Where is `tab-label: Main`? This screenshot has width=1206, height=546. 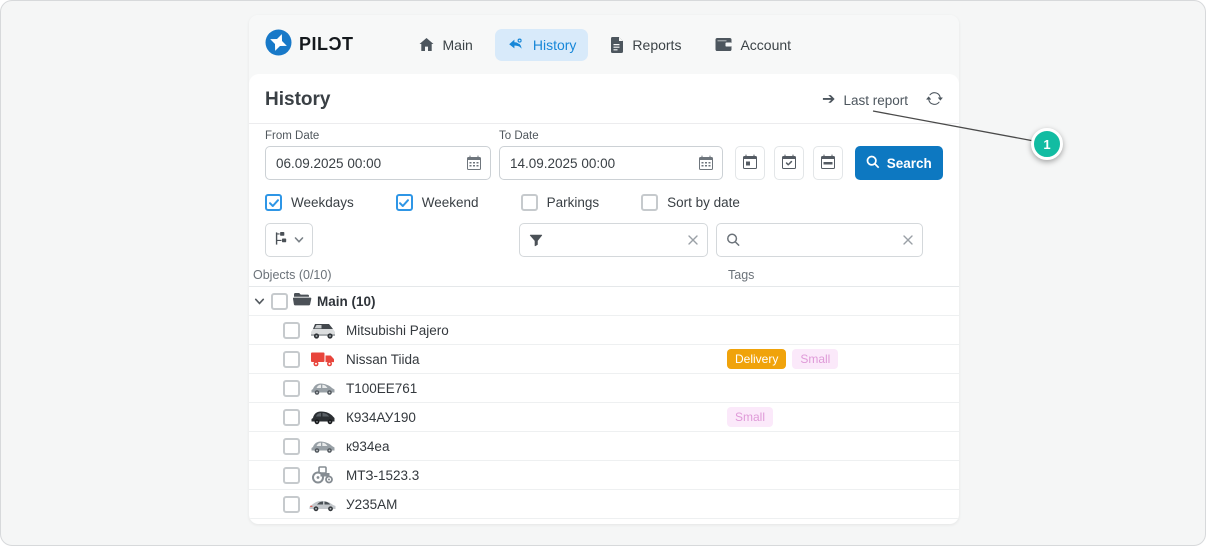
tab-label: Main is located at coordinates (457, 44).